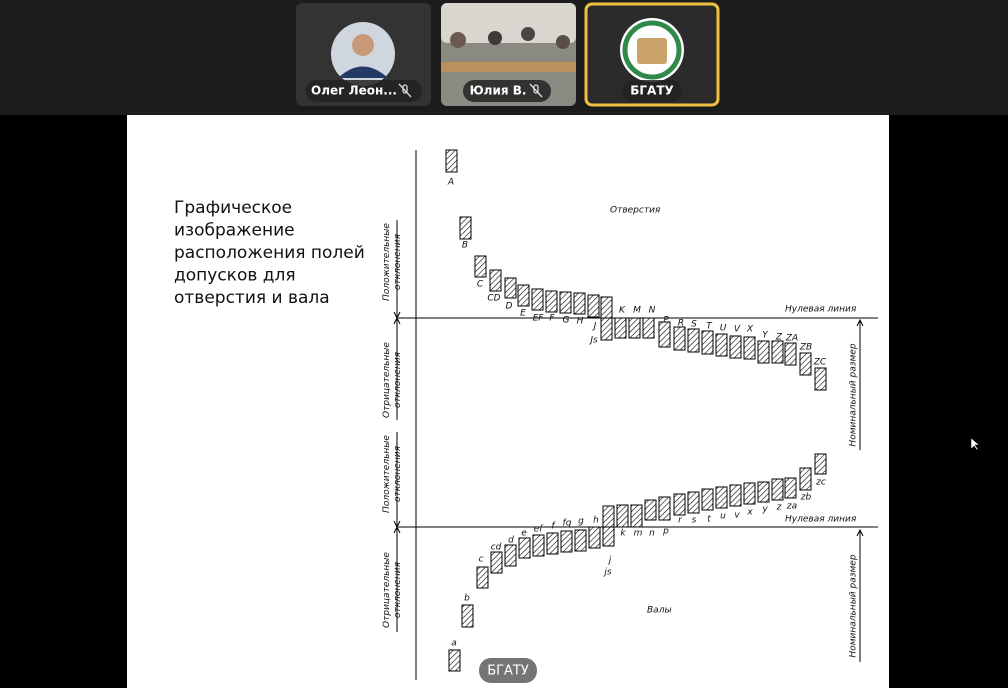  Describe the element at coordinates (523, 314) in the screenshot. I see `hole-letter: E` at that location.